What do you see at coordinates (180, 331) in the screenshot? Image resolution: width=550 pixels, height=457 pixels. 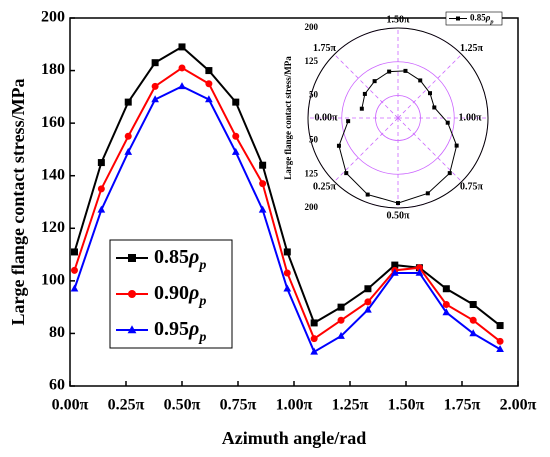 I see `legend-label: 0.95ρp` at bounding box center [180, 331].